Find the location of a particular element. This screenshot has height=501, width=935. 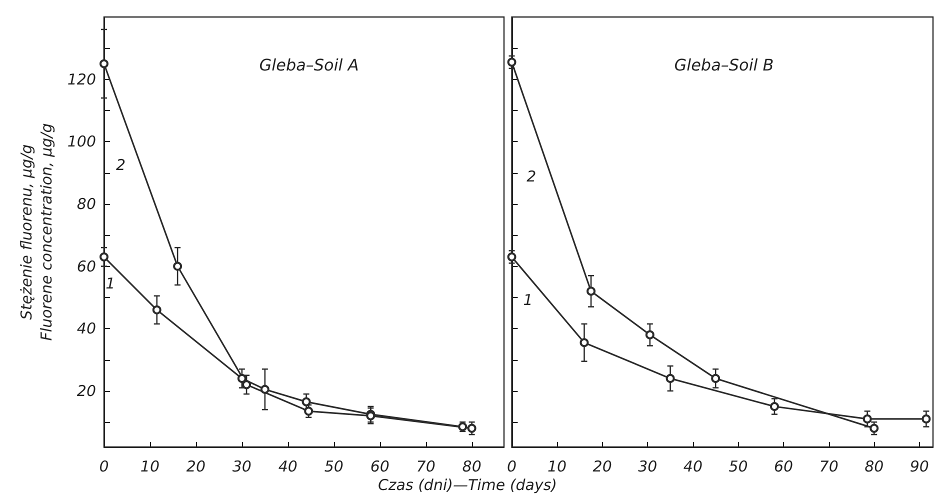

y-tick-label: 40 is located at coordinates (86, 329).